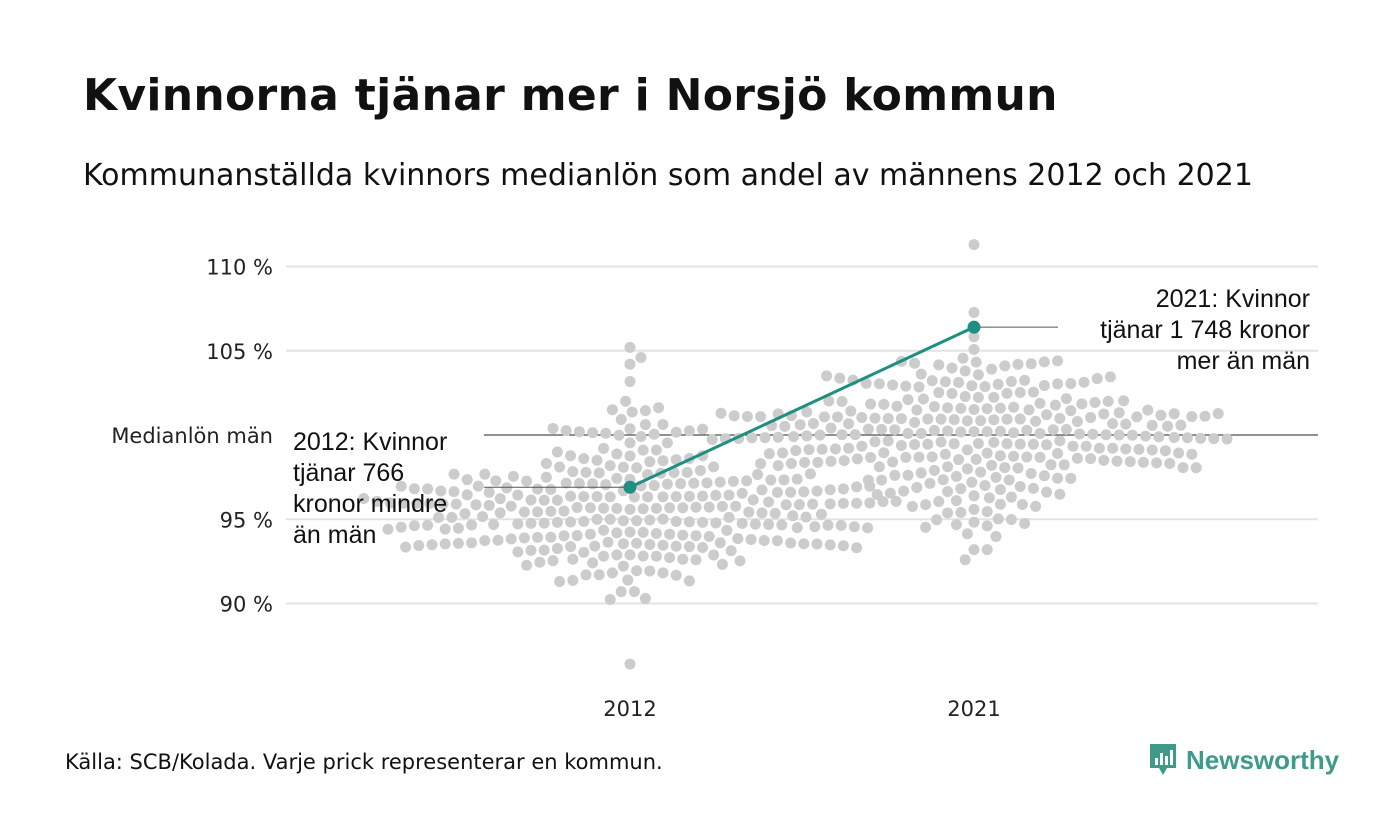 Image resolution: width=1400 pixels, height=840 pixels. Describe the element at coordinates (370, 504) in the screenshot. I see `annotation-2012-line: kronor mindre` at that location.